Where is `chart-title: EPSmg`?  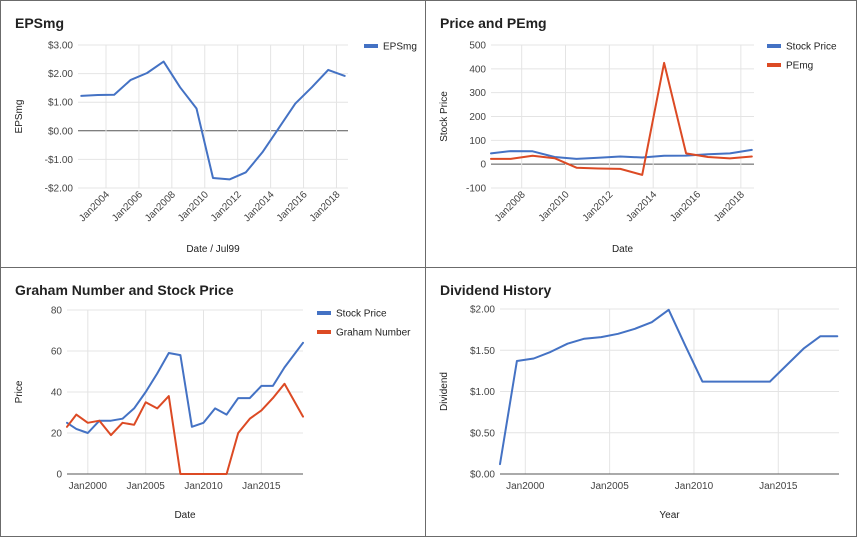
chart-title: EPSmg is located at coordinates (39, 23).